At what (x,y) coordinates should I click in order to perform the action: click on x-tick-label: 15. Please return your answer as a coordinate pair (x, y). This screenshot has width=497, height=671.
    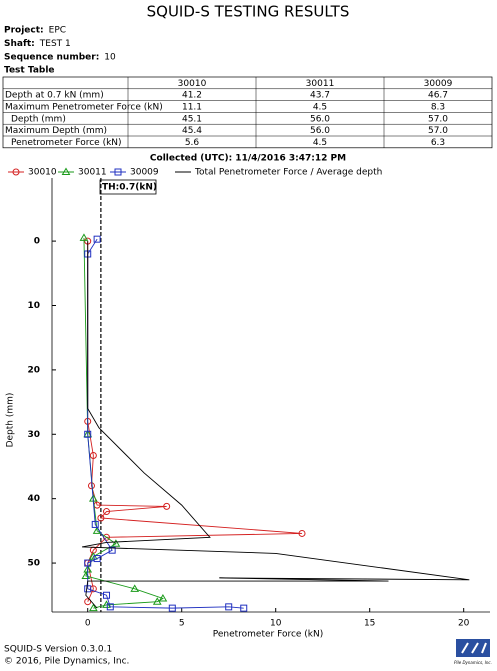
    Looking at the image, I should click on (369, 624).